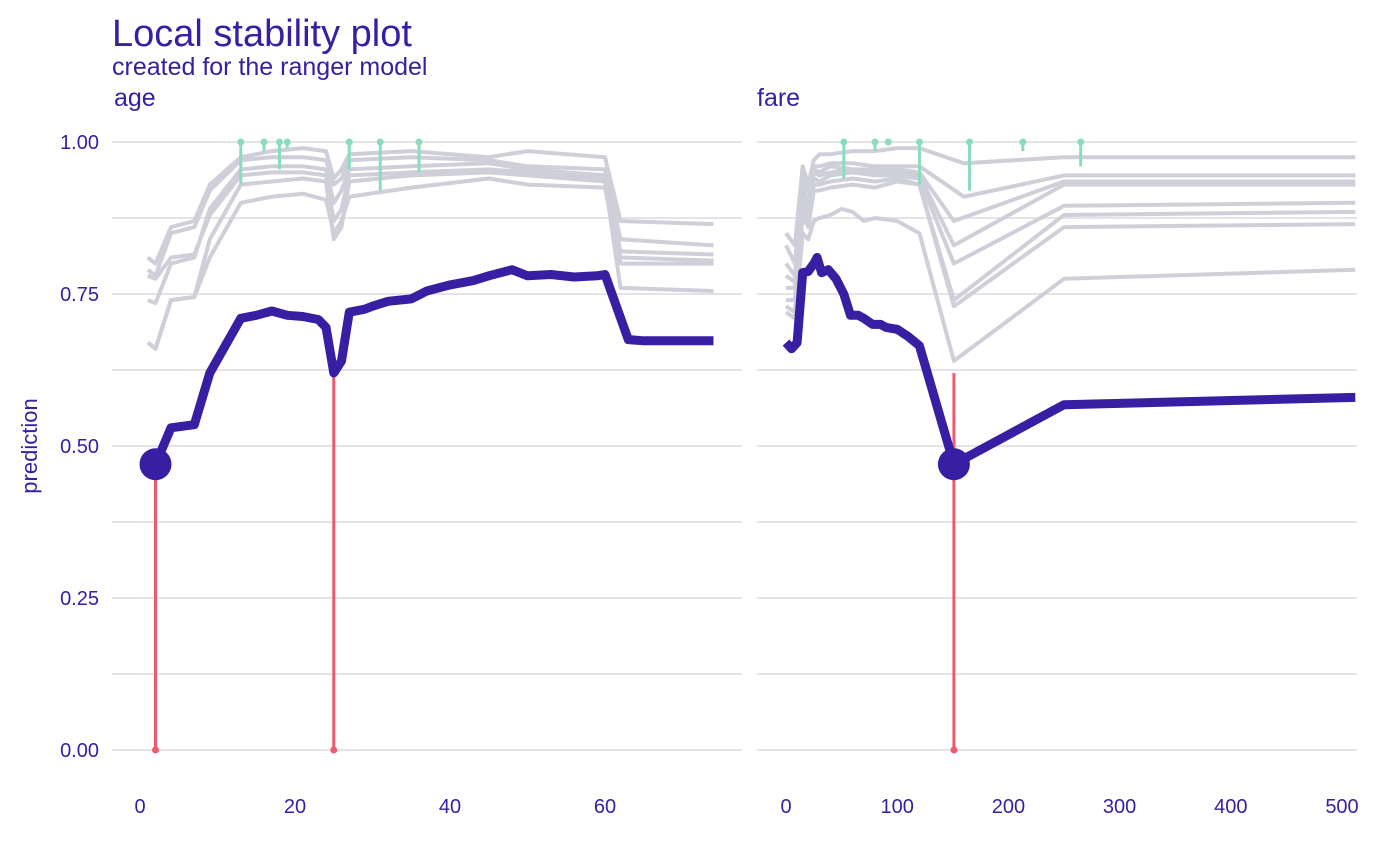 Image resolution: width=1400 pixels, height=866 pixels. I want to click on panel-title-age: age, so click(135, 98).